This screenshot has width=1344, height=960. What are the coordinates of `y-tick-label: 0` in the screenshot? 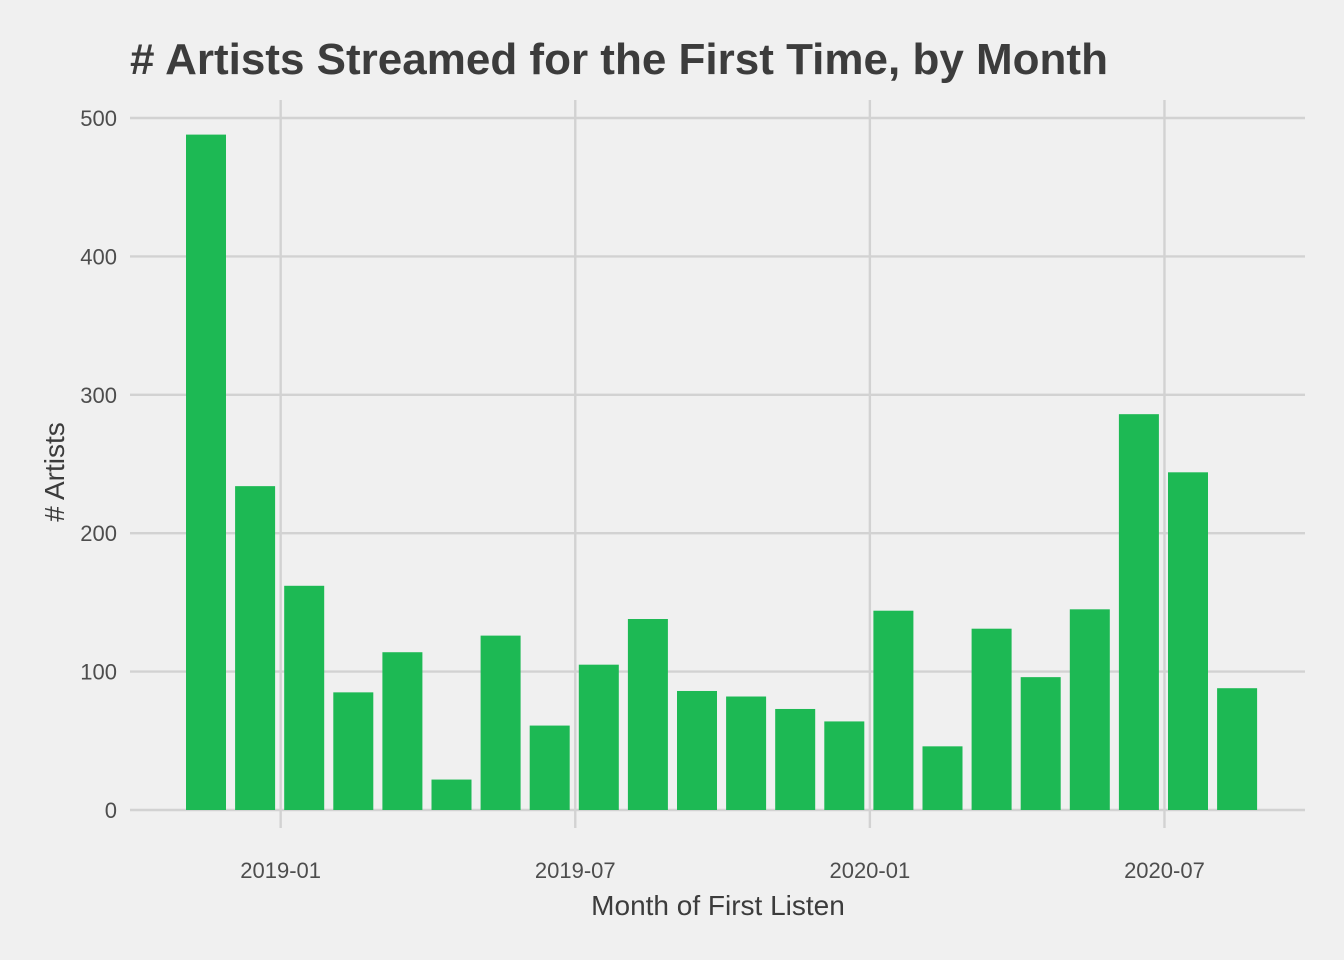 It's located at (111, 810).